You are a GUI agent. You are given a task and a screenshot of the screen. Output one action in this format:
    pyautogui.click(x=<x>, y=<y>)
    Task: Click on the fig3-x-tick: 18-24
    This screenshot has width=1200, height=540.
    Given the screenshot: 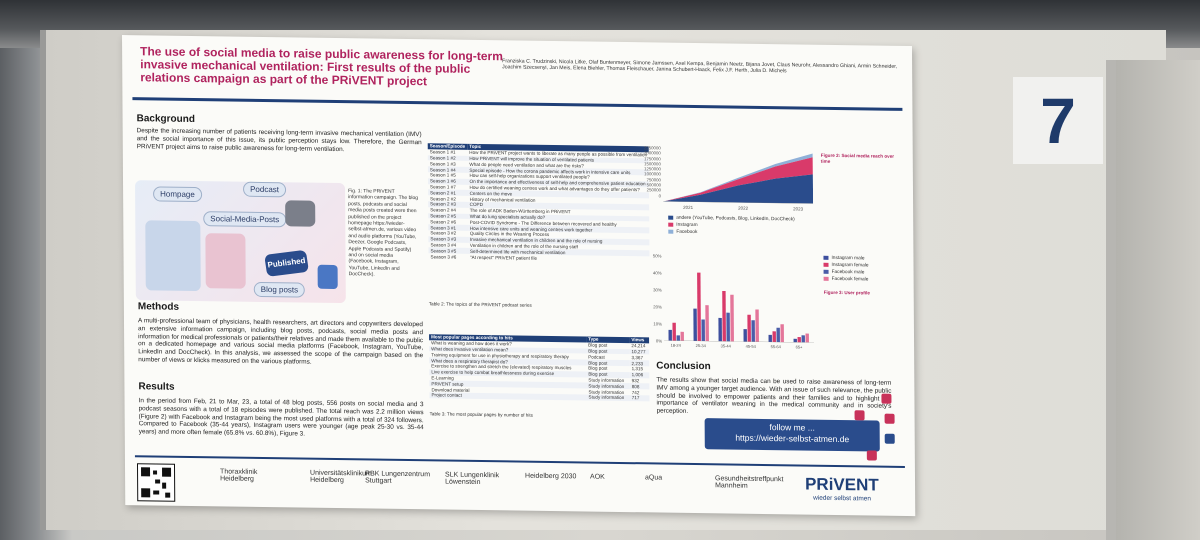 What is the action you would take?
    pyautogui.click(x=675, y=345)
    